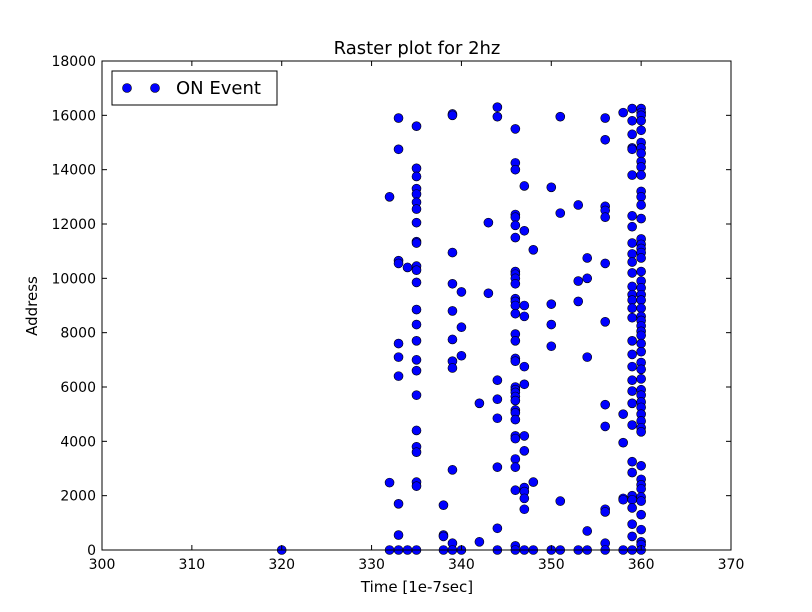 This screenshot has height=612, width=812. Describe the element at coordinates (731, 565) in the screenshot. I see `x-tick-label: 370` at that location.